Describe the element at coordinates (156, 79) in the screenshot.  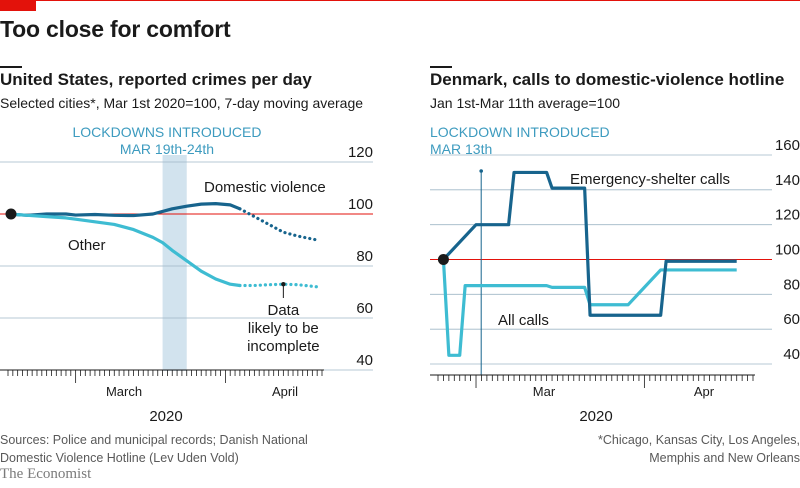
I see `left-chart-title: United States, reported crimes per day` at that location.